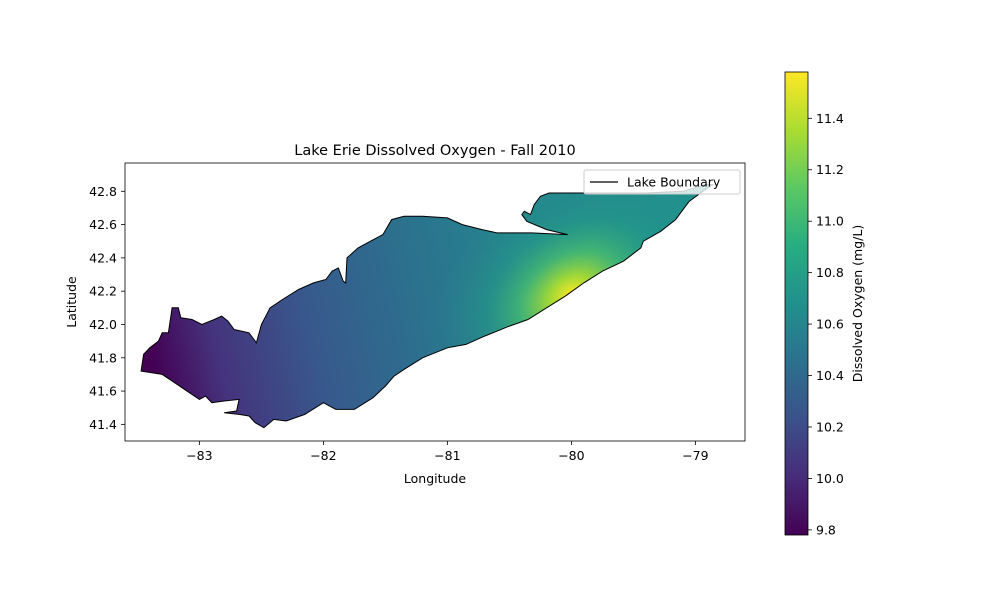 The image size is (1000, 604). I want to click on x-tick-label: −83, so click(199, 455).